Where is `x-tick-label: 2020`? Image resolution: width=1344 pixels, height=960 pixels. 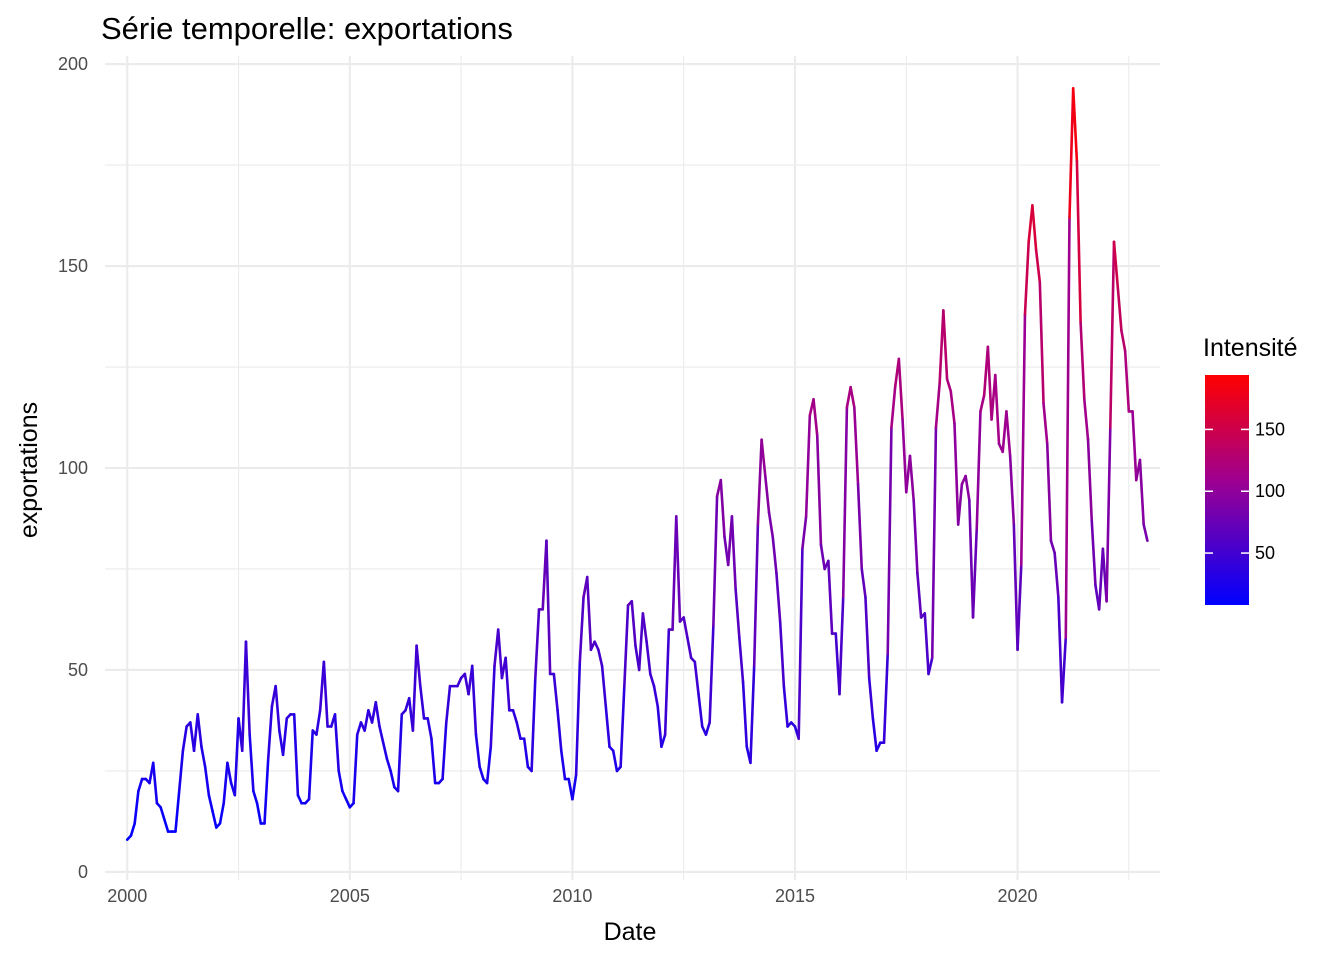
x-tick-label: 2020 is located at coordinates (1018, 896).